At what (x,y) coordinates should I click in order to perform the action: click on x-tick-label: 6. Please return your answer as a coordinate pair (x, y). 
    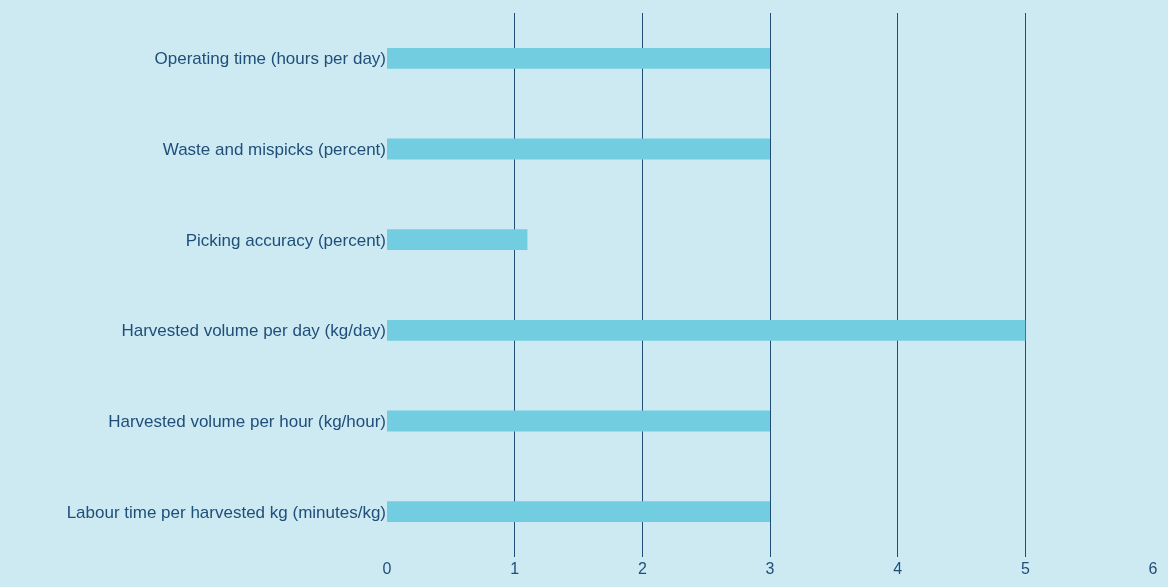
    Looking at the image, I should click on (1153, 568).